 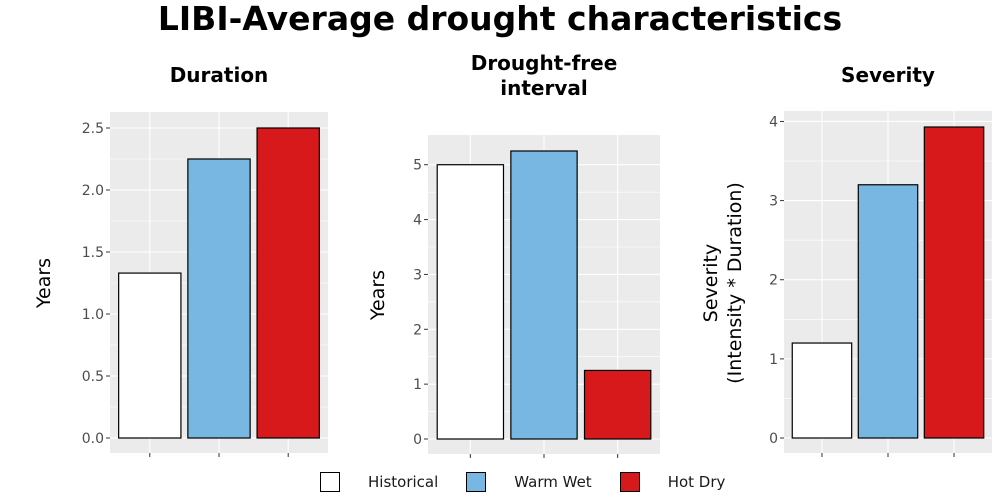 What do you see at coordinates (417, 166) in the screenshot?
I see `y-tick-label: 5` at bounding box center [417, 166].